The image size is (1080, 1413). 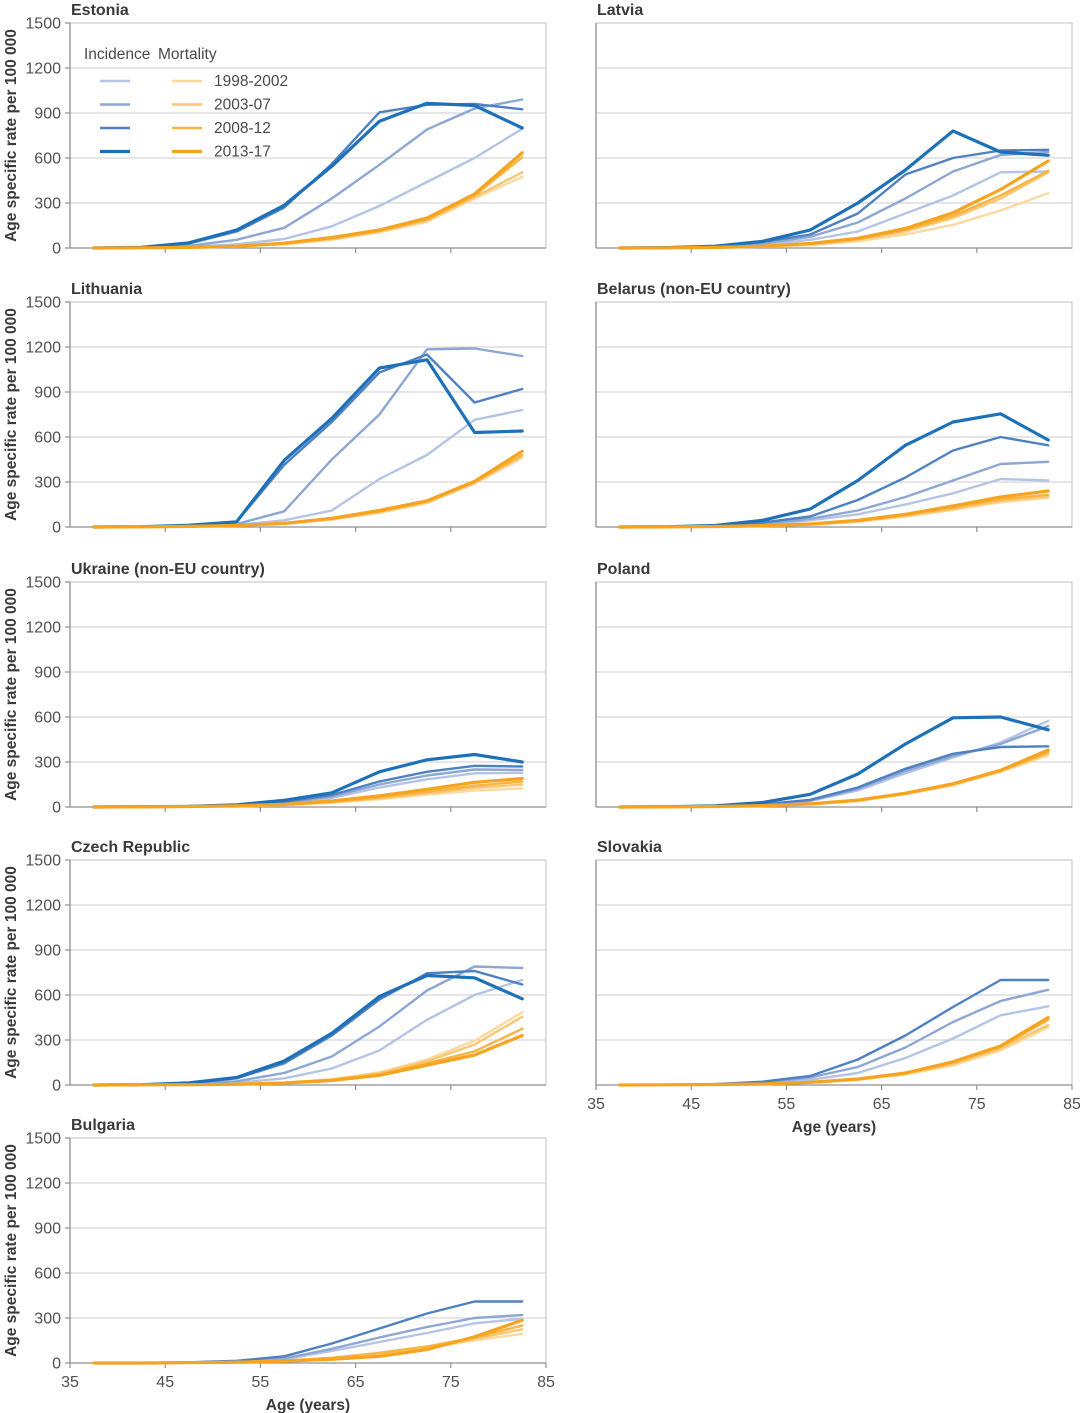 What do you see at coordinates (242, 152) in the screenshot?
I see `legend-period-label: 2013-17` at bounding box center [242, 152].